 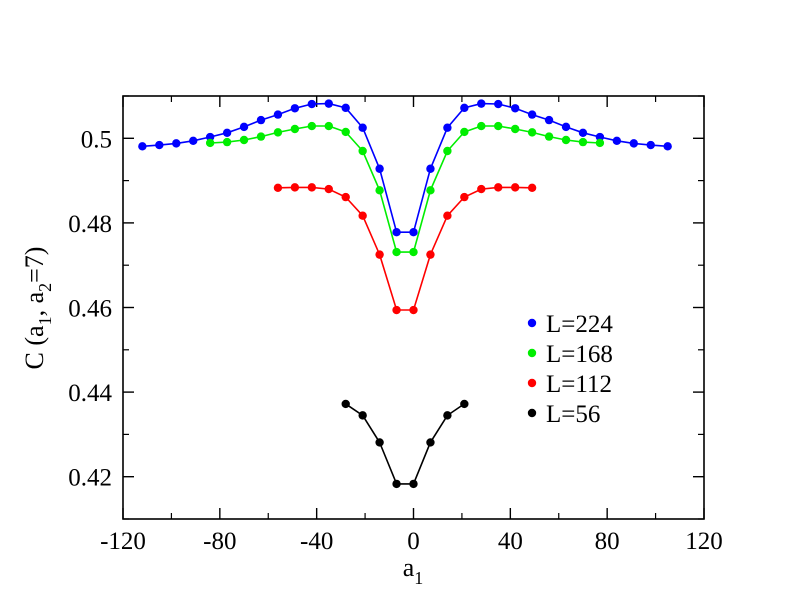 What do you see at coordinates (579, 384) in the screenshot?
I see `legend-label: L=112` at bounding box center [579, 384].